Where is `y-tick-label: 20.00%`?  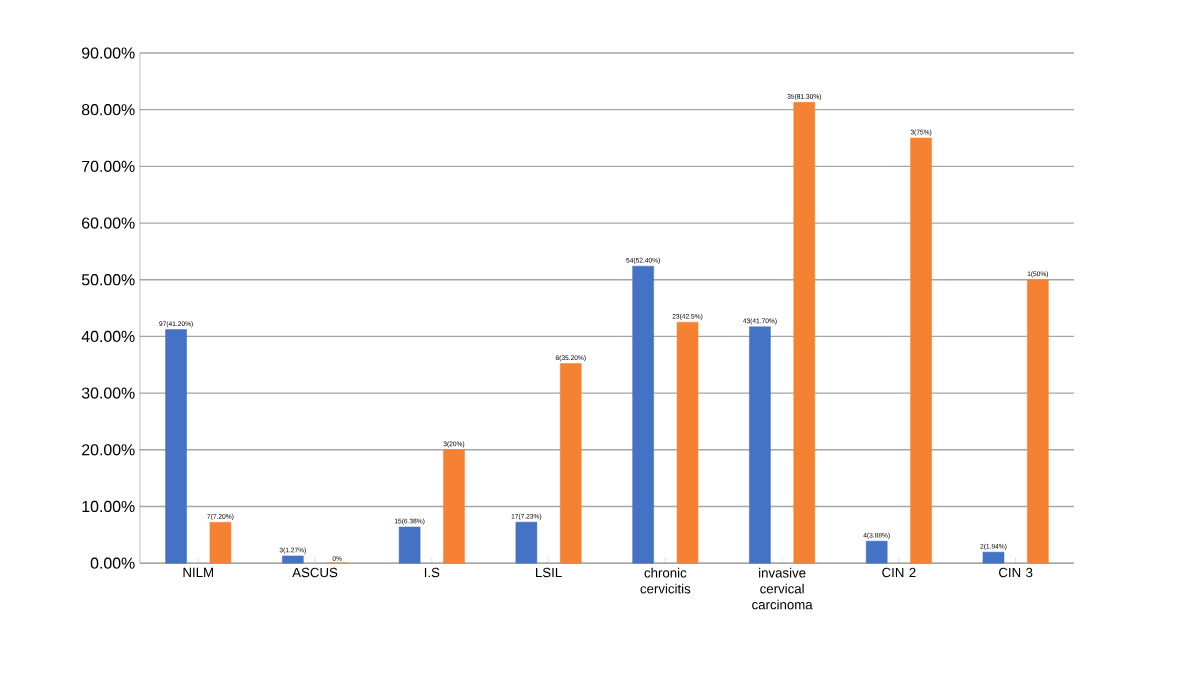
y-tick-label: 20.00% is located at coordinates (108, 450).